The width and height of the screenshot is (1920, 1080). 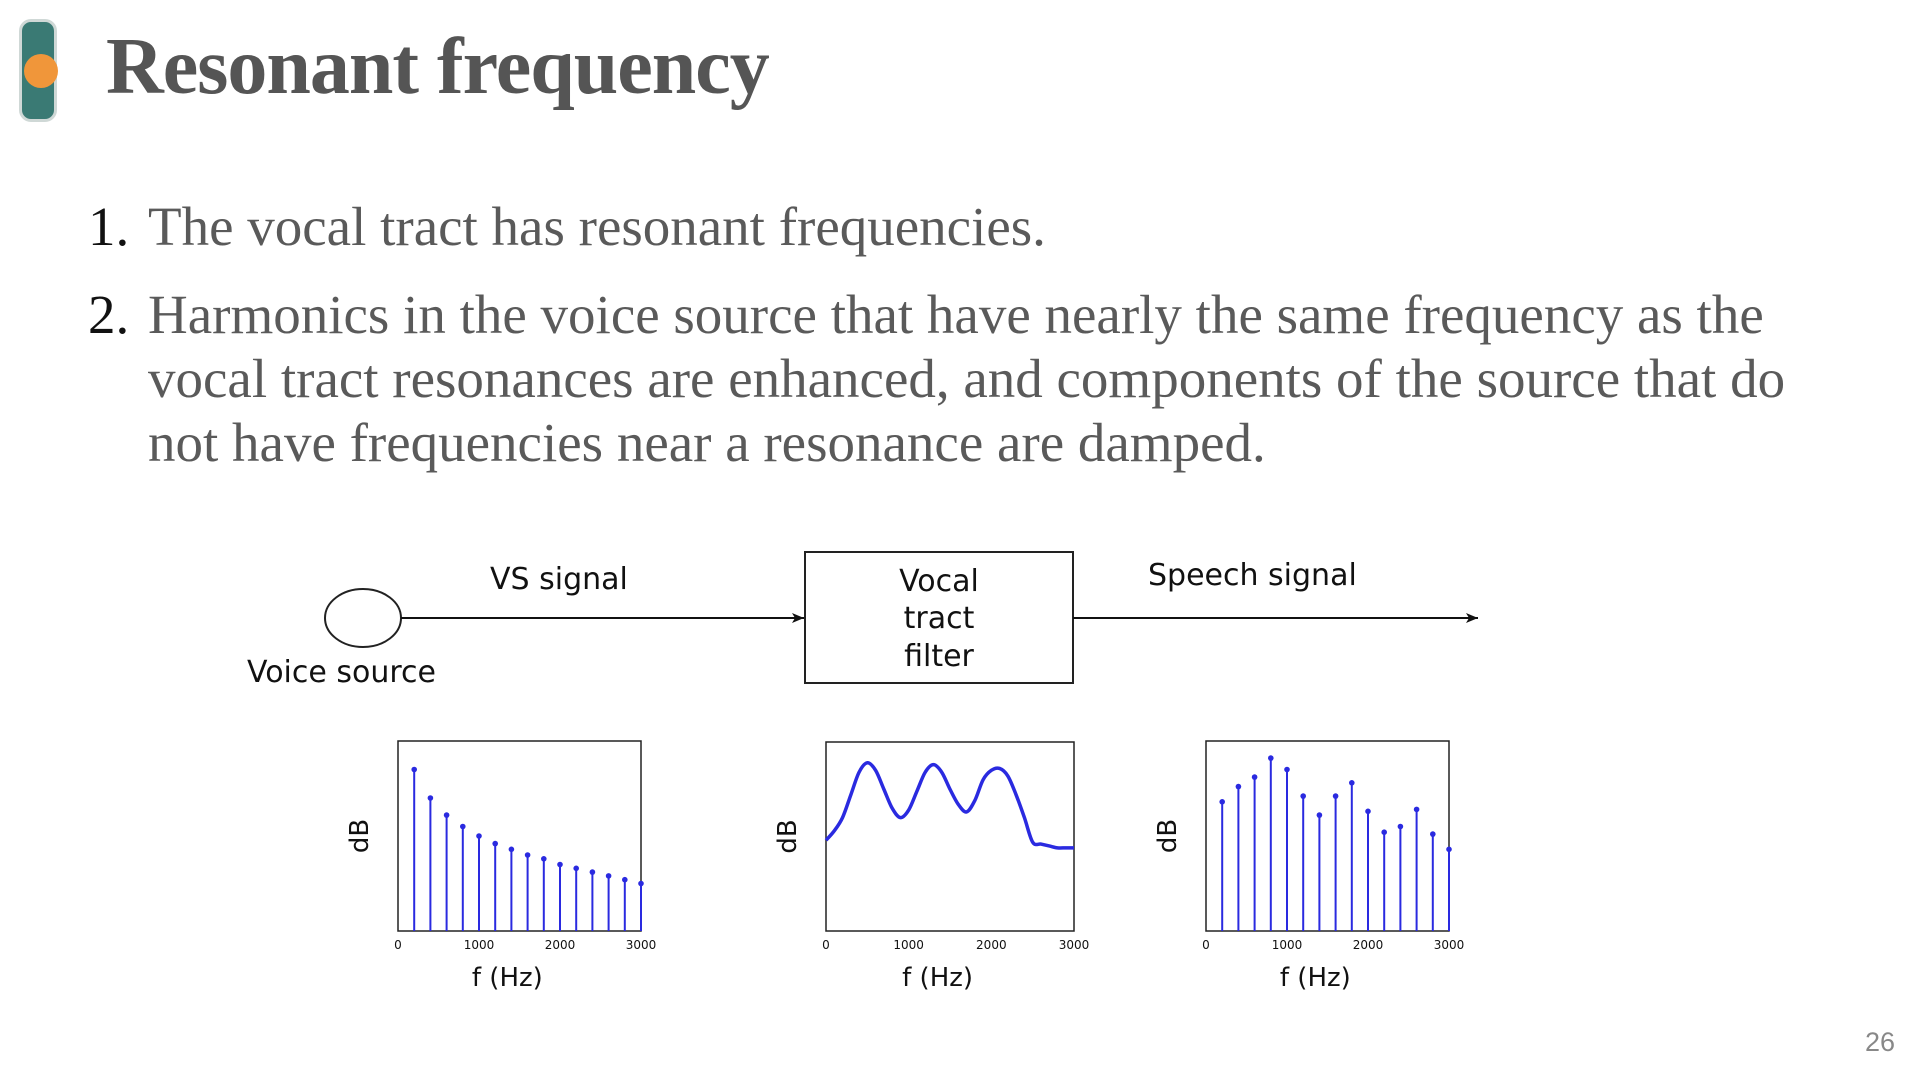 I want to click on voice-source-circle, so click(x=363, y=618).